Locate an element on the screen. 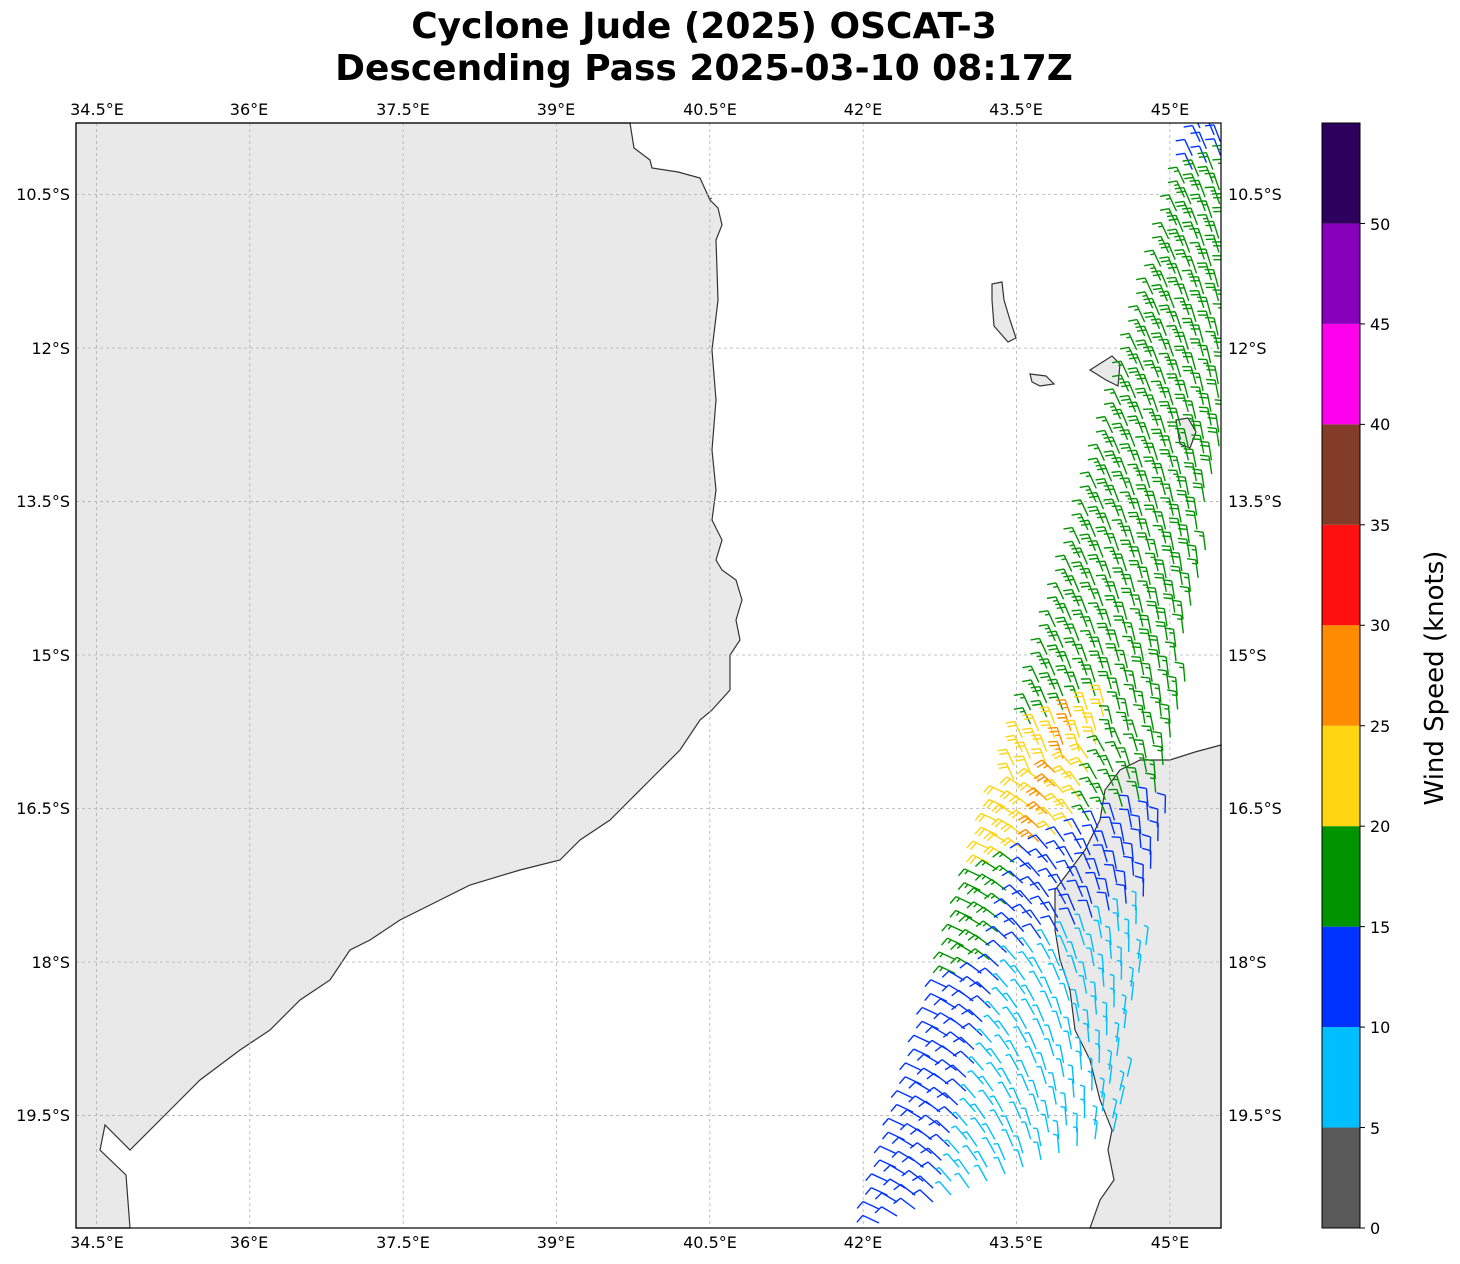  lon-tick-label: 40.5°E is located at coordinates (710, 1242).